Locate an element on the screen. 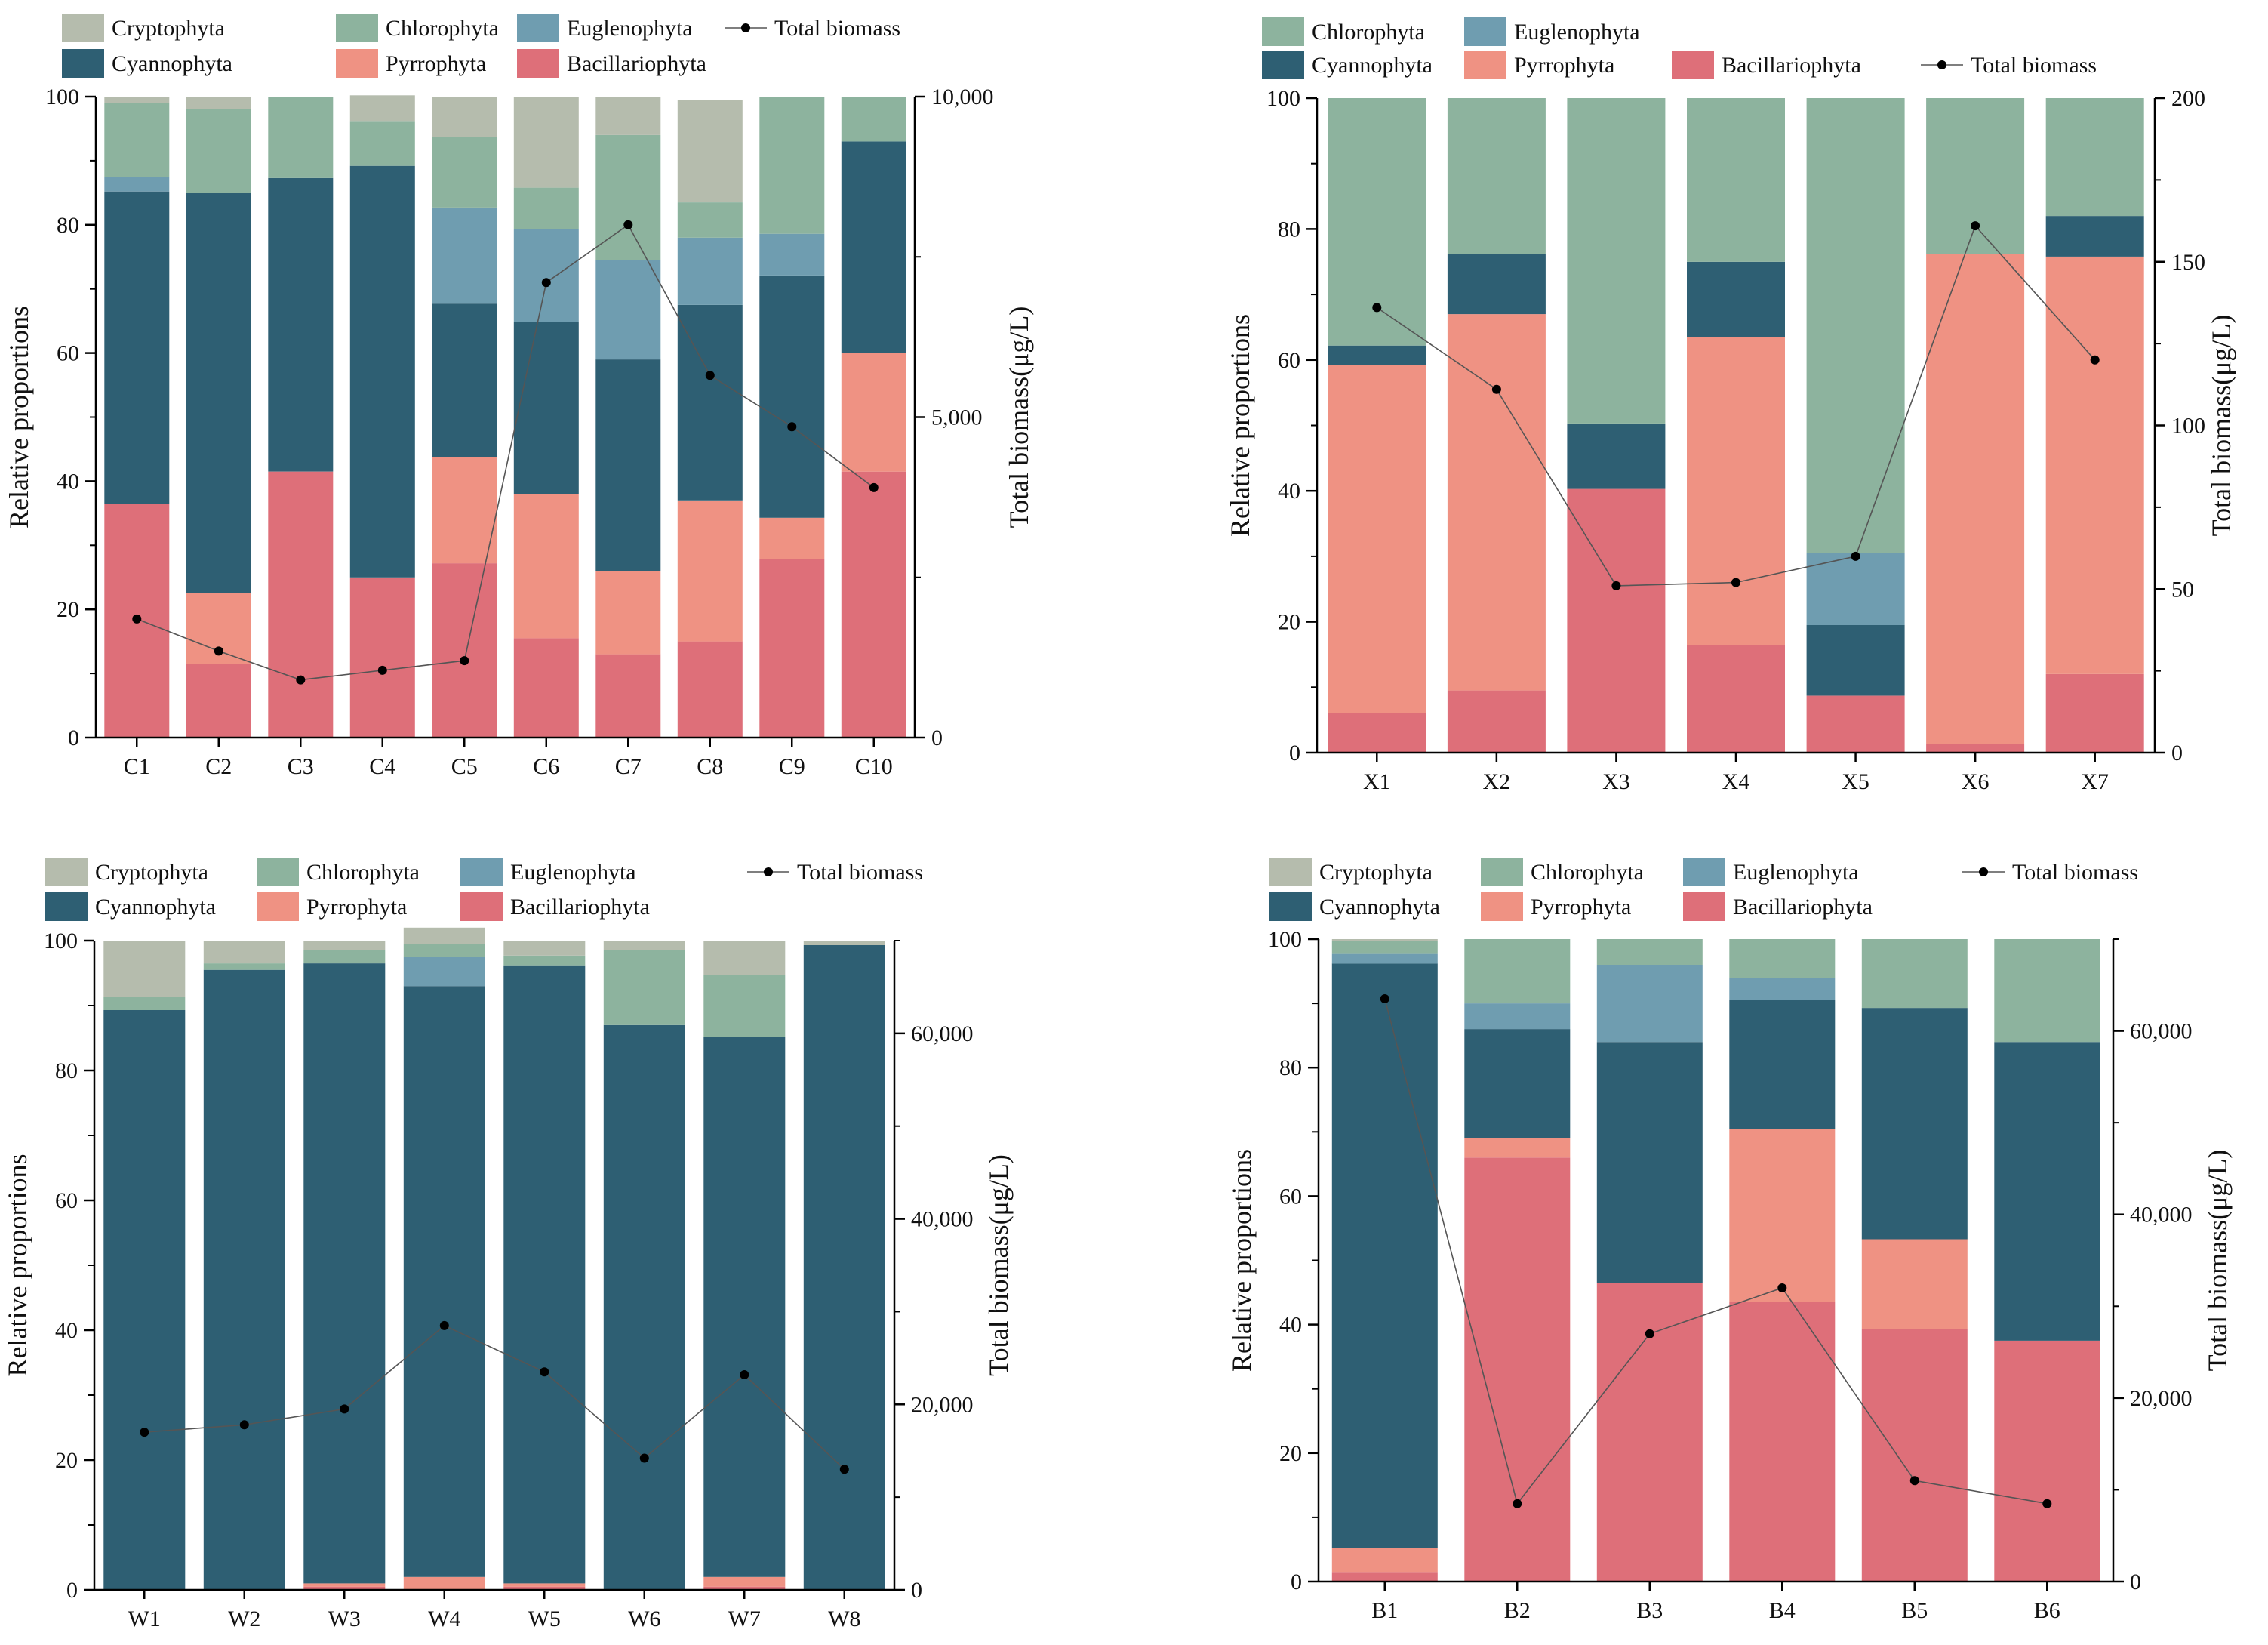 The height and width of the screenshot is (1645, 2268). bar-segment-euglenophyta-B2 is located at coordinates (1517, 1016).